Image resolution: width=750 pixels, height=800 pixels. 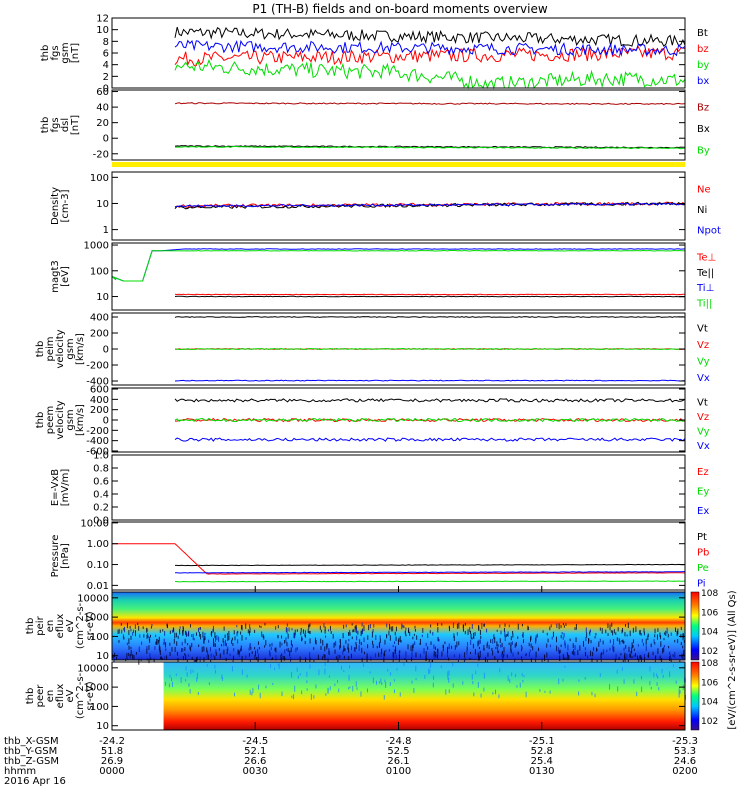 I want to click on y-tick-label: 400, so click(x=99, y=400).